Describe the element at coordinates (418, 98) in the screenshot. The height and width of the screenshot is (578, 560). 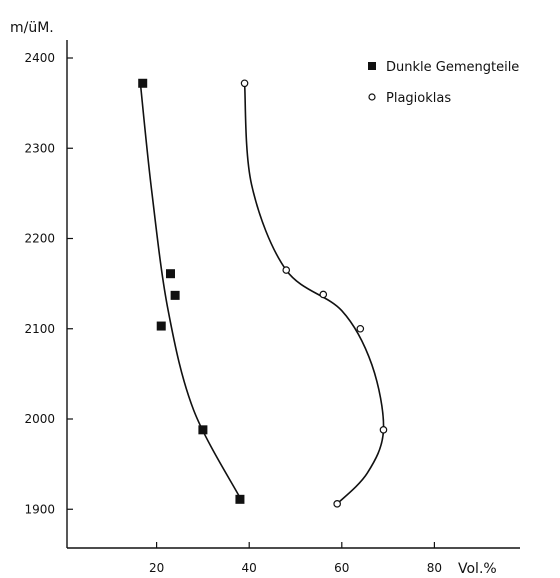
I see `legend-label-plagioklas: Plagioklas` at that location.